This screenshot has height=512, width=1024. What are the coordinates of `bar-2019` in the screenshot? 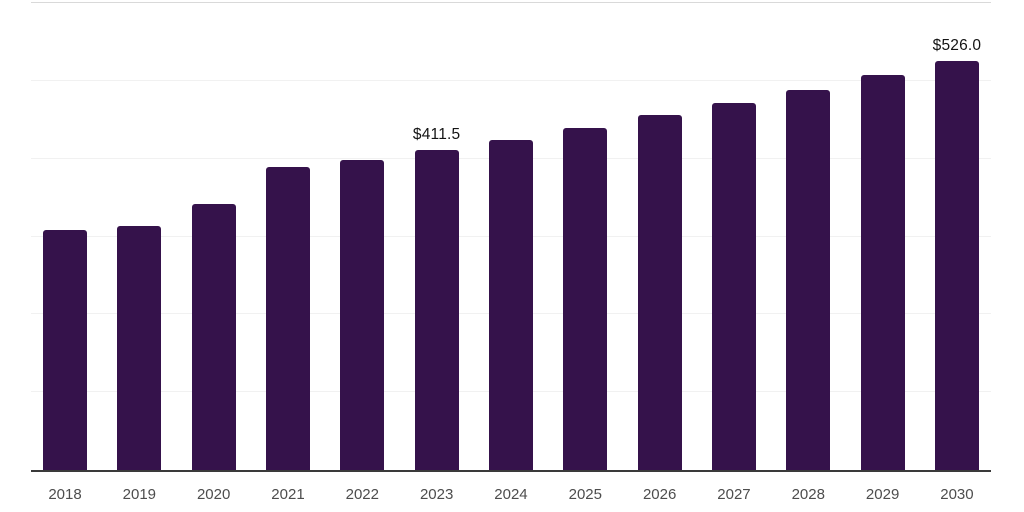 It's located at (139, 348).